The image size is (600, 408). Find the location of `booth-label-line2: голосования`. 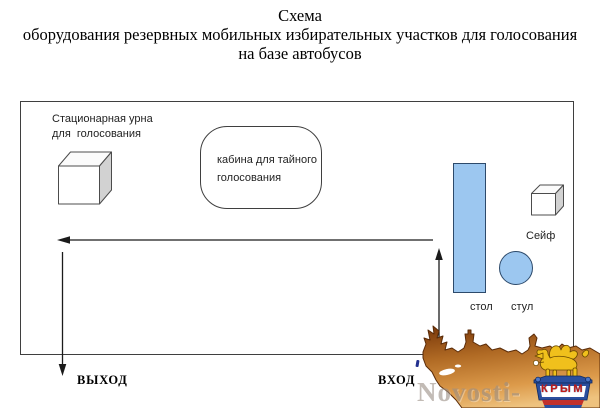

booth-label-line2: голосования is located at coordinates (249, 178).